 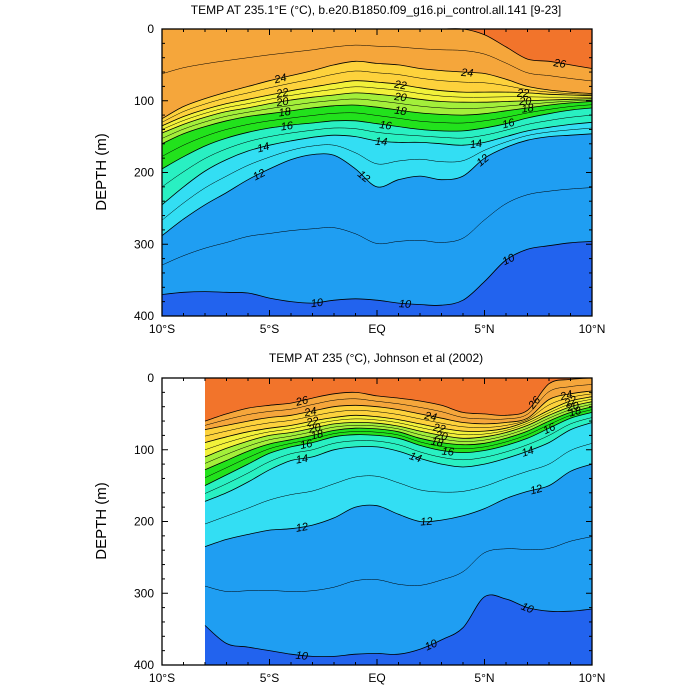 I want to click on x-tick-label: 10°N, so click(x=592, y=329).